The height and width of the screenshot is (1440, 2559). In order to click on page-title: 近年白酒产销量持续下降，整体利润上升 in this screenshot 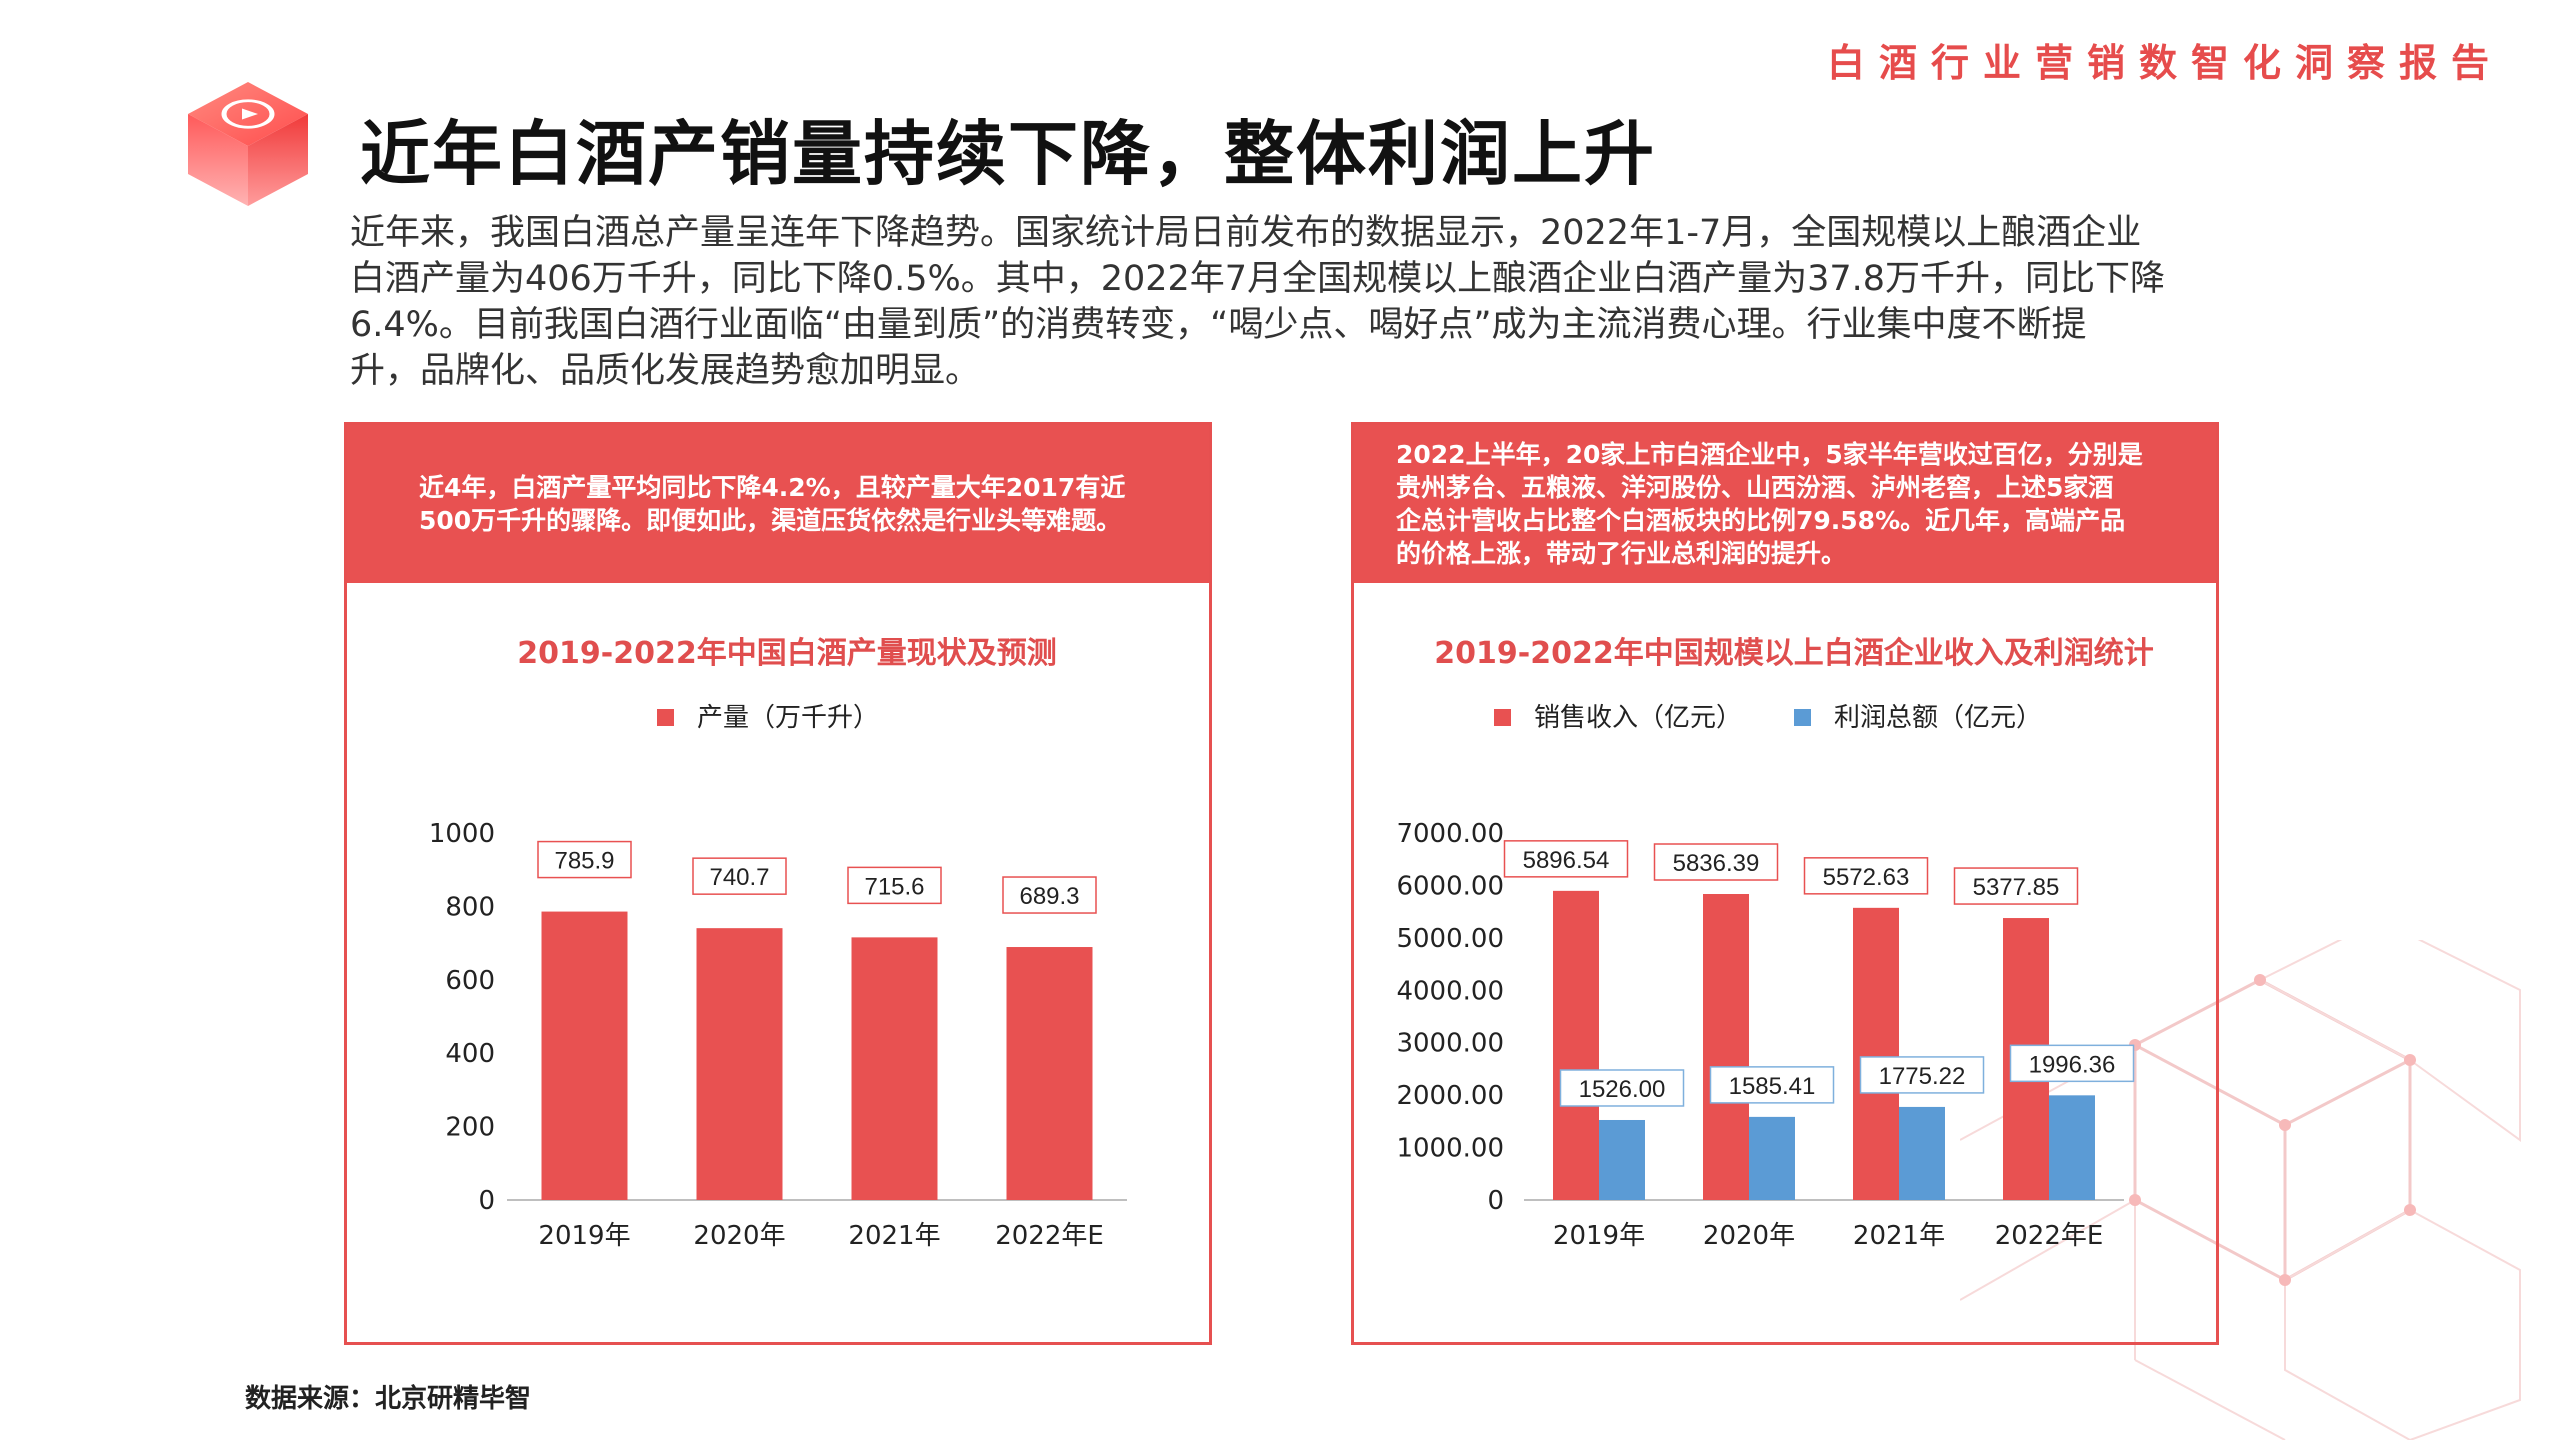, I will do `click(1008, 154)`.